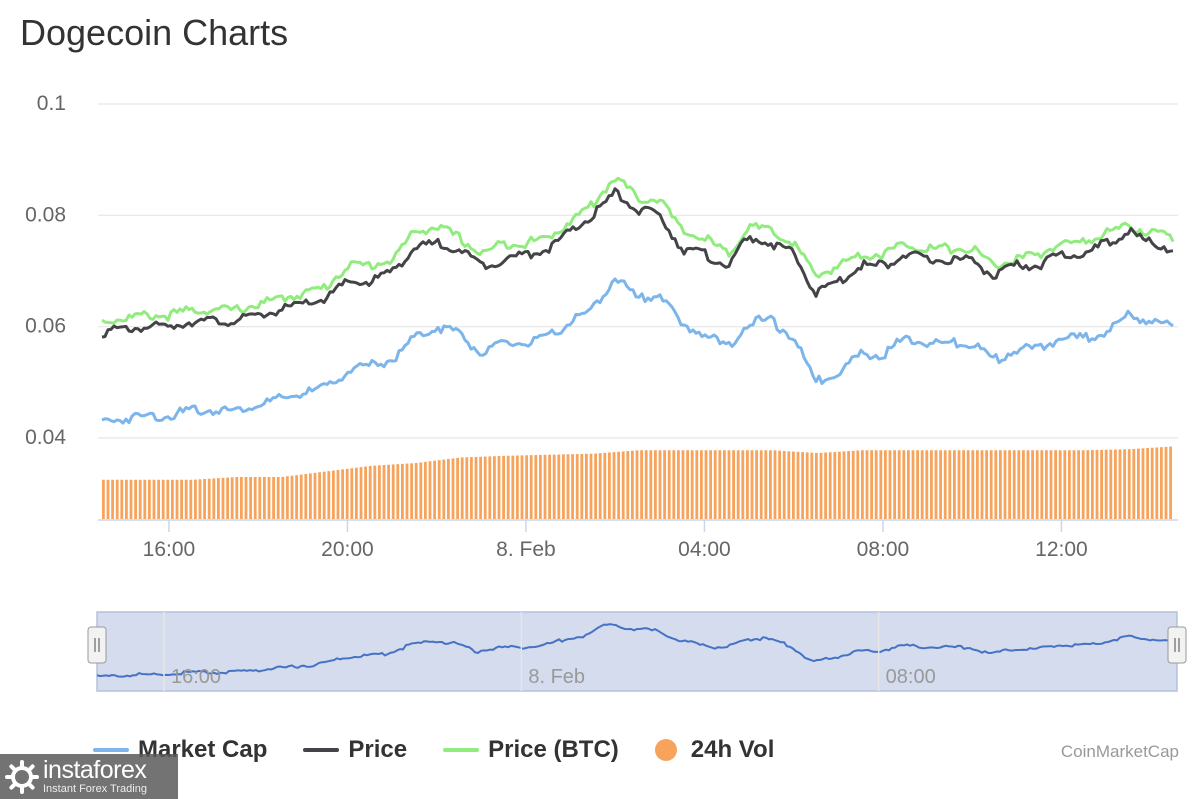  Describe the element at coordinates (321, 750) in the screenshot. I see `legend-swatch-price` at that location.